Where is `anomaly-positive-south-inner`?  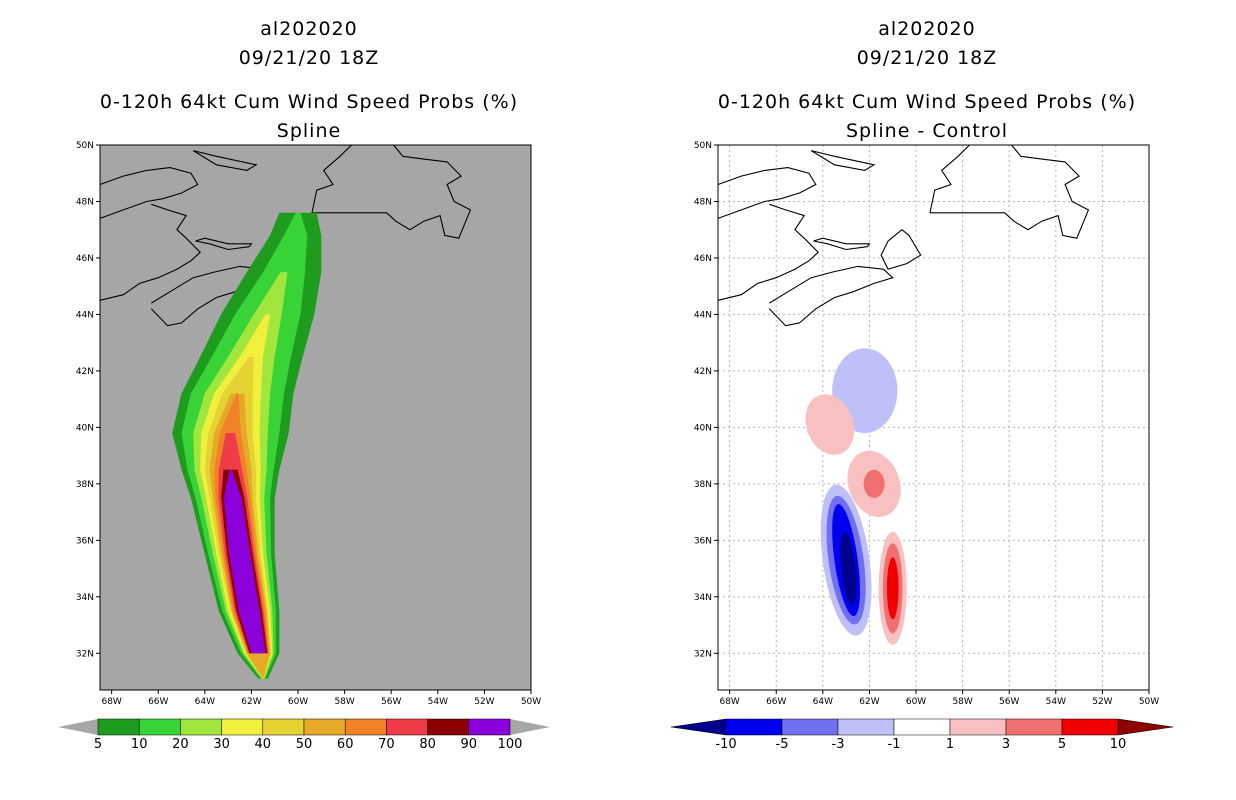
anomaly-positive-south-inner is located at coordinates (892, 588).